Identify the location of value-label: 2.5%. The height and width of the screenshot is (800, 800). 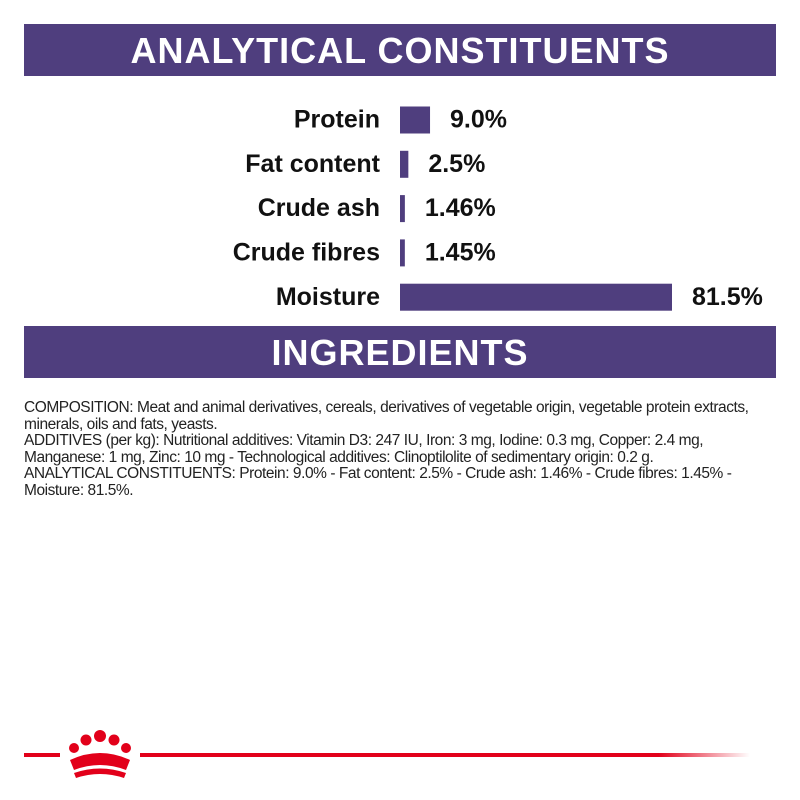
(456, 164).